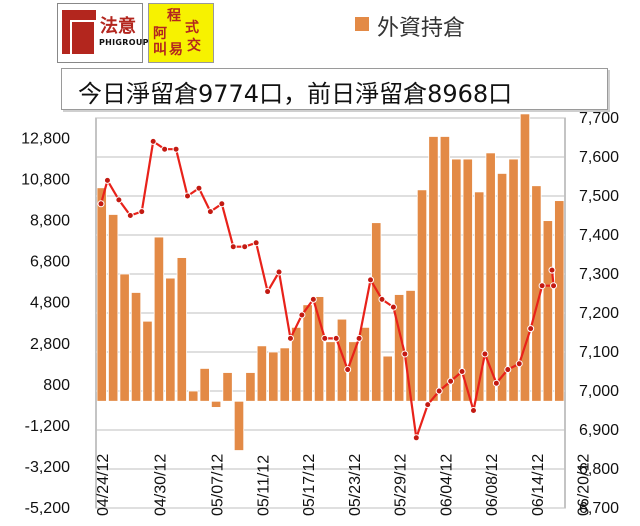 The height and width of the screenshot is (526, 640). What do you see at coordinates (599, 157) in the screenshot?
I see `right-axis-tick-label: 7,600` at bounding box center [599, 157].